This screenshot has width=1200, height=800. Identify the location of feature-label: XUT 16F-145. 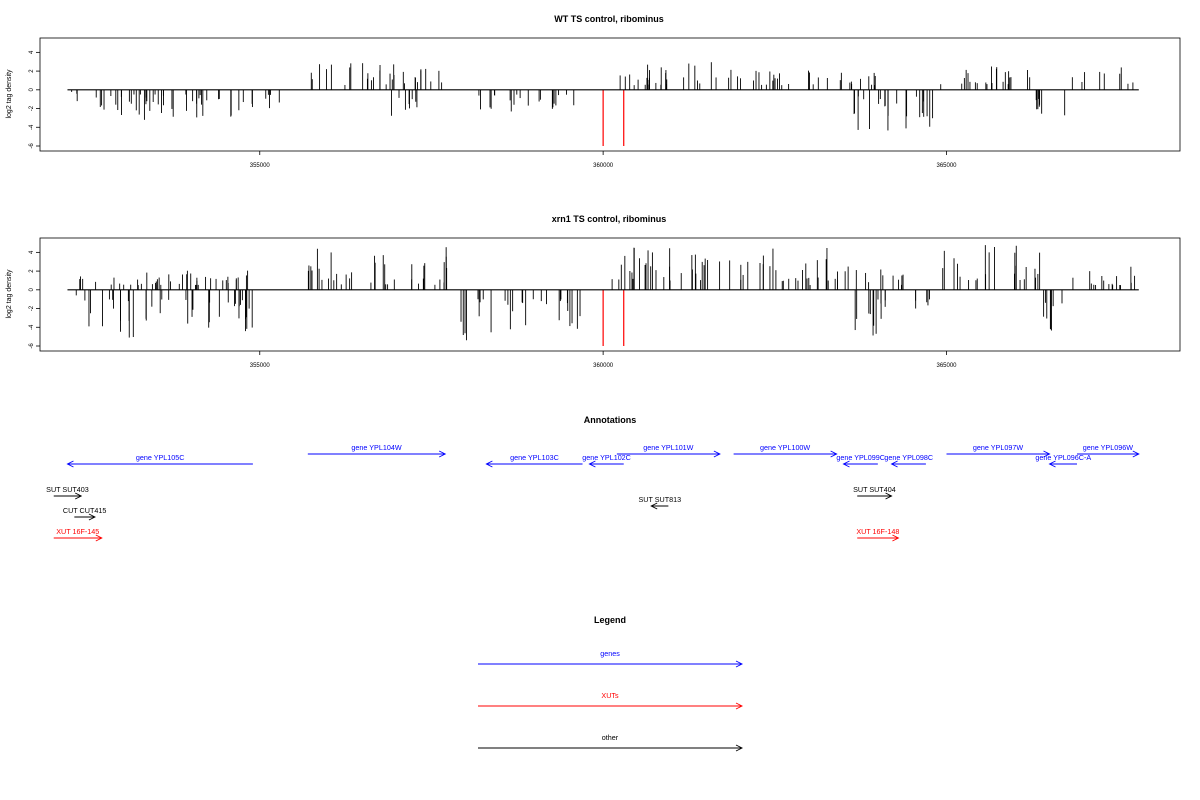
(77, 531).